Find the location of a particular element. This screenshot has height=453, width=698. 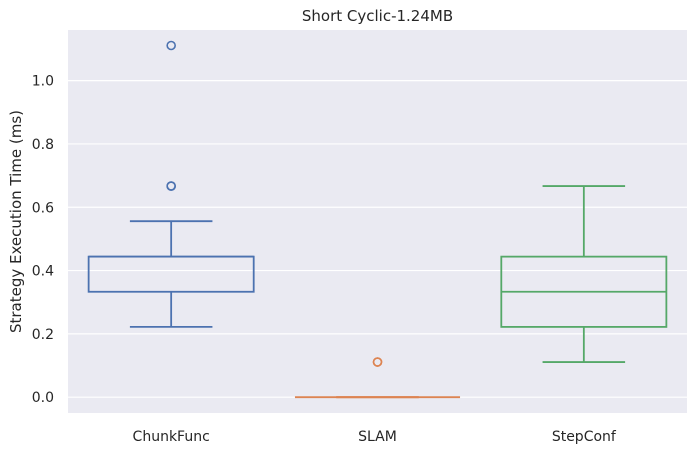

y-tick-label: 0.8 is located at coordinates (43, 145).